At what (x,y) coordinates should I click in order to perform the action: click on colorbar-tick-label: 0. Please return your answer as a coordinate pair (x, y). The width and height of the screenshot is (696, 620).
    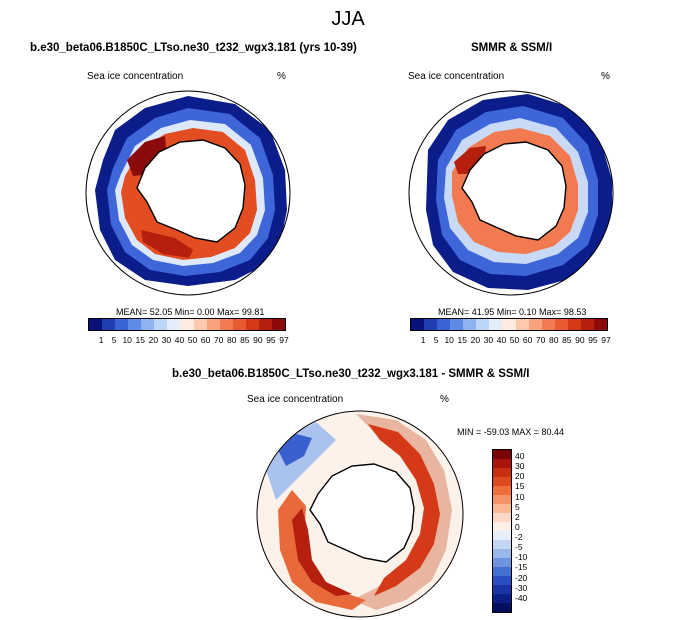
    Looking at the image, I should click on (517, 526).